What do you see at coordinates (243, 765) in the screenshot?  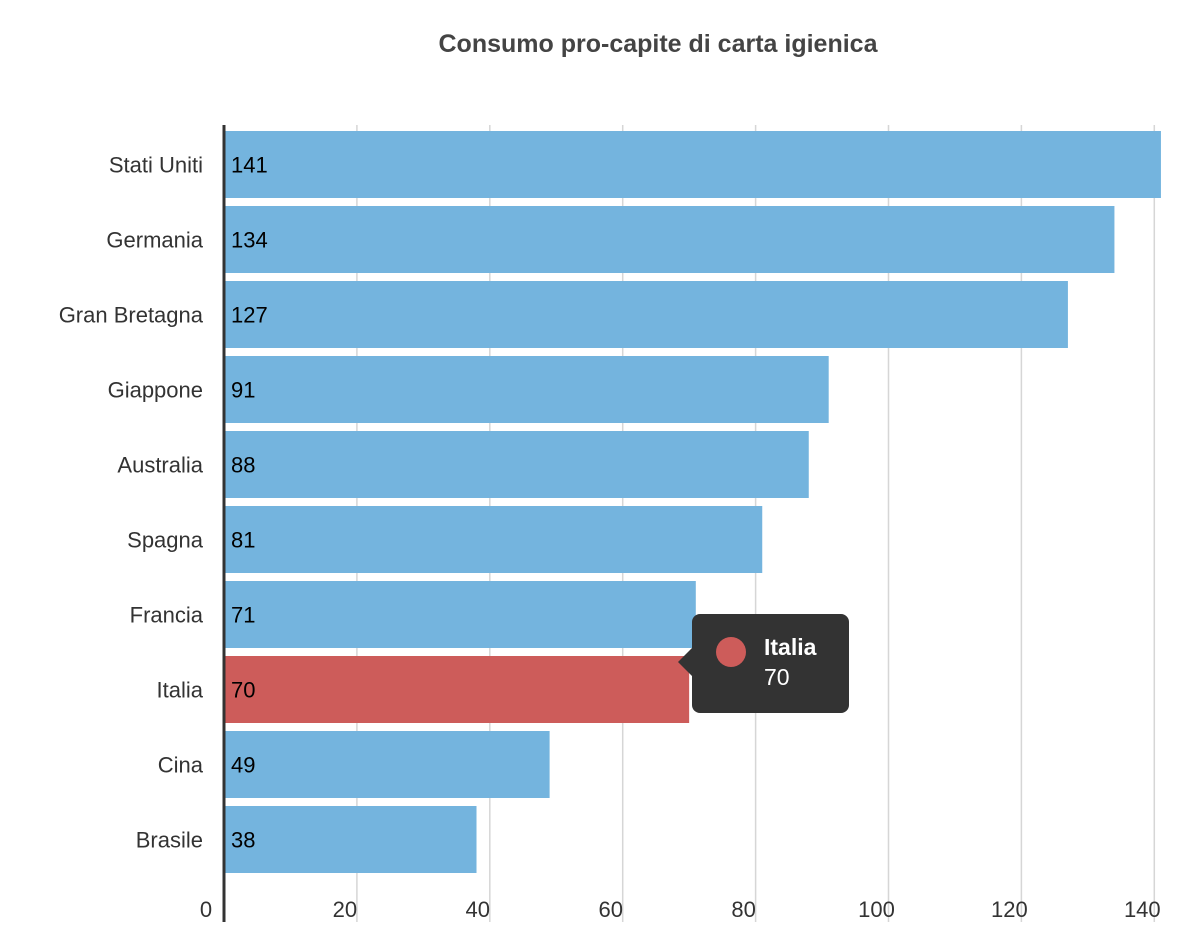 I see `data-label: 49` at bounding box center [243, 765].